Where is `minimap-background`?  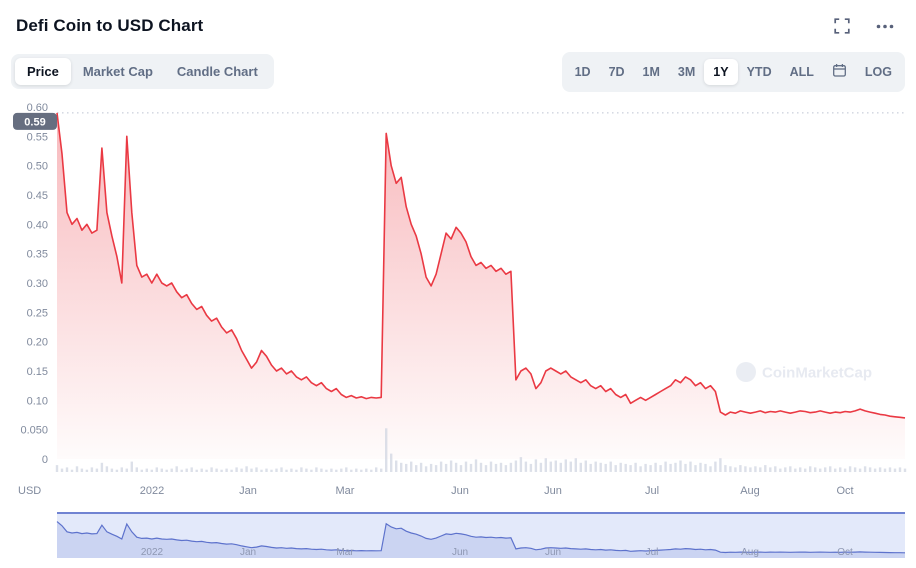
minimap-background is located at coordinates (481, 534).